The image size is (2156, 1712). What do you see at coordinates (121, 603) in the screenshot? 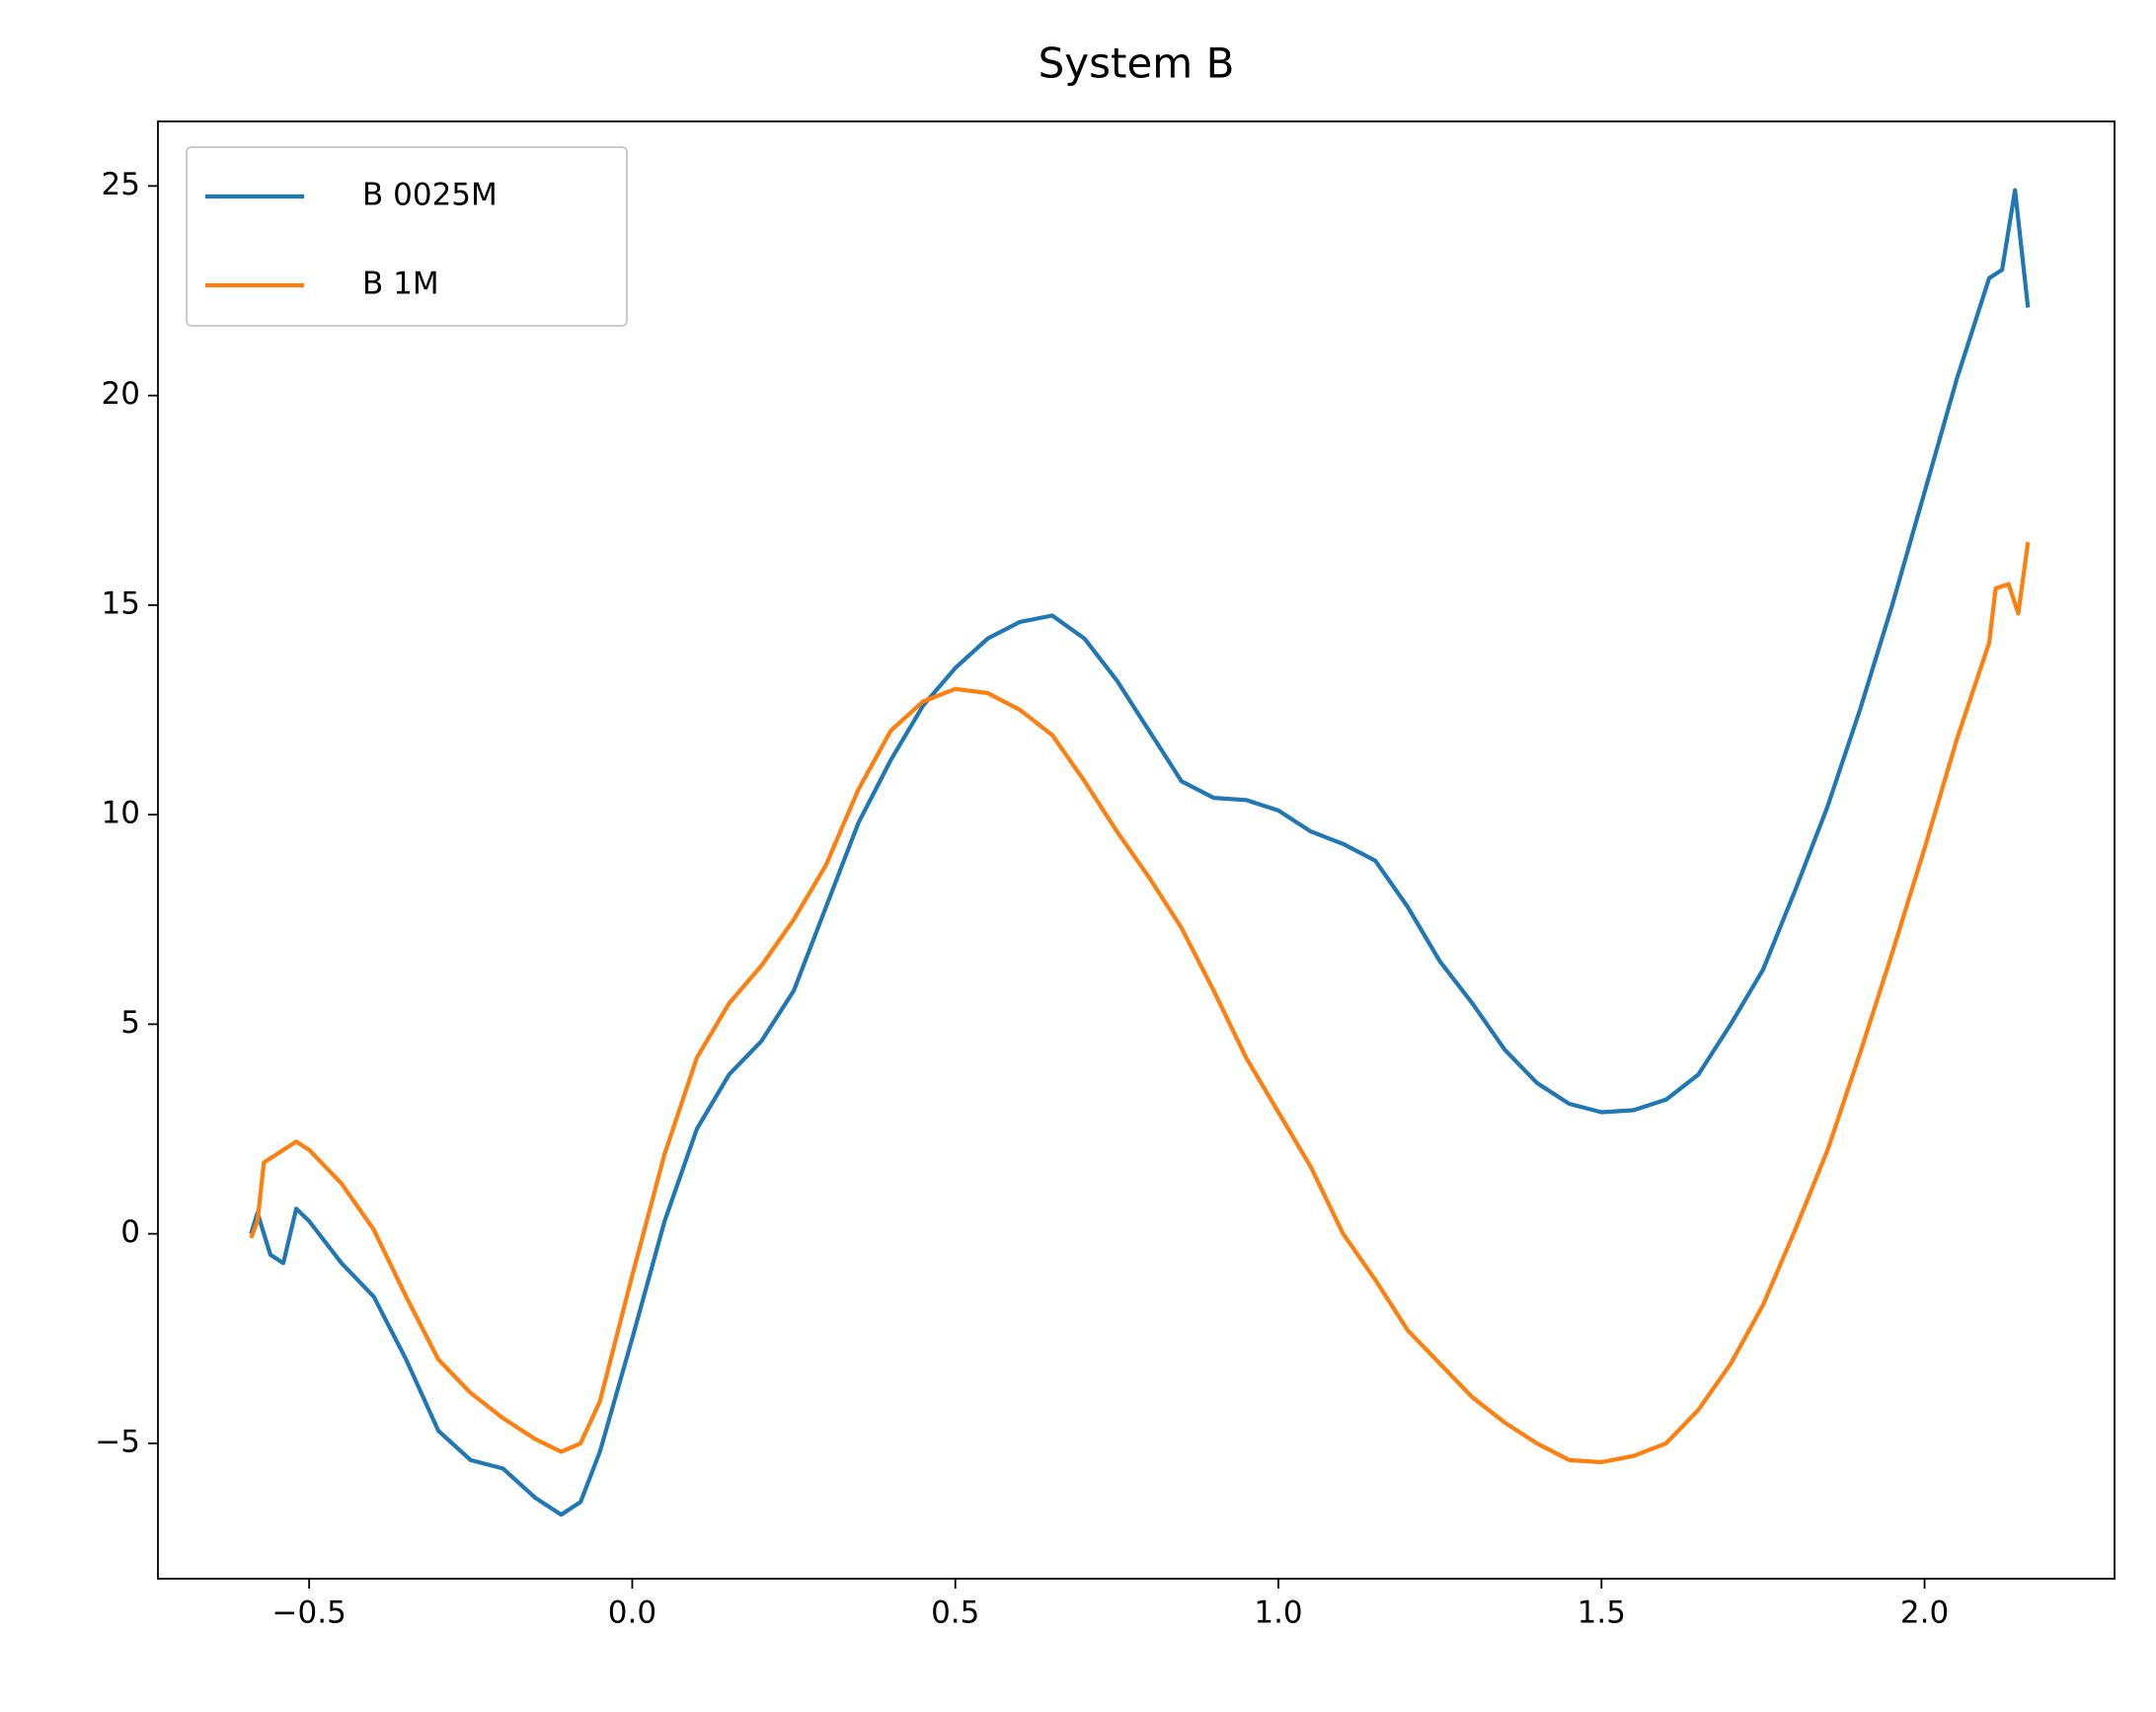
I see `y-tick-label: 15` at bounding box center [121, 603].